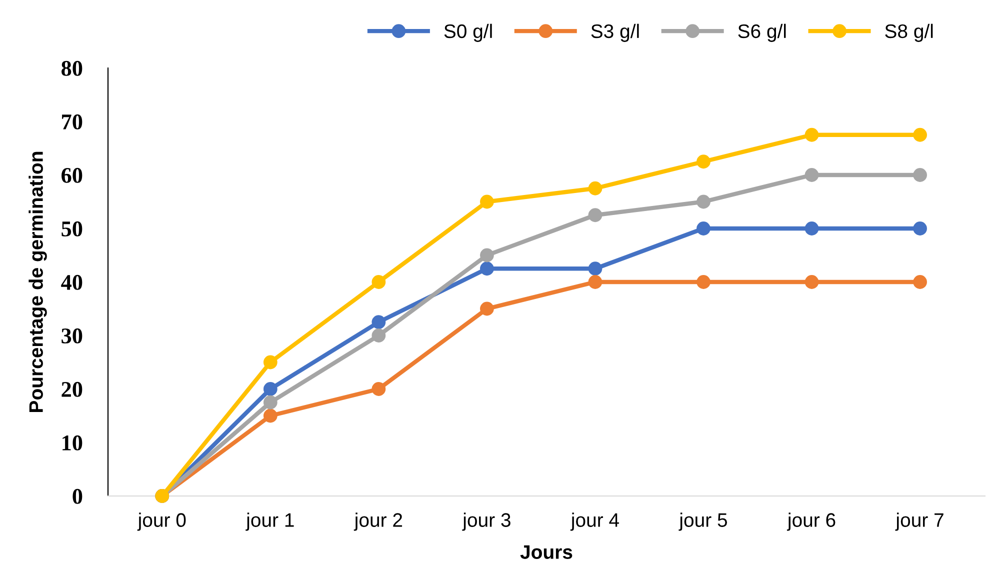 The width and height of the screenshot is (998, 586). What do you see at coordinates (594, 521) in the screenshot?
I see `x-tick-label: jour 4` at bounding box center [594, 521].